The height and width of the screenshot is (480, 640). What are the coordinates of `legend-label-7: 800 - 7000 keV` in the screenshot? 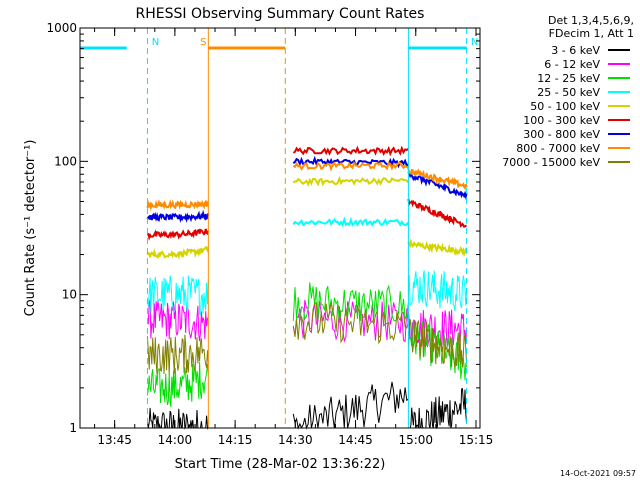 It's located at (558, 148).